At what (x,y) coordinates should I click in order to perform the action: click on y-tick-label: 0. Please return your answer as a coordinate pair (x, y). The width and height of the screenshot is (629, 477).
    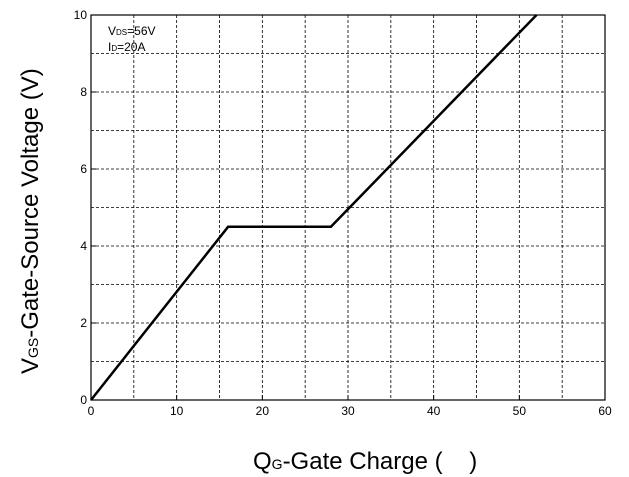
    Looking at the image, I should click on (83, 400).